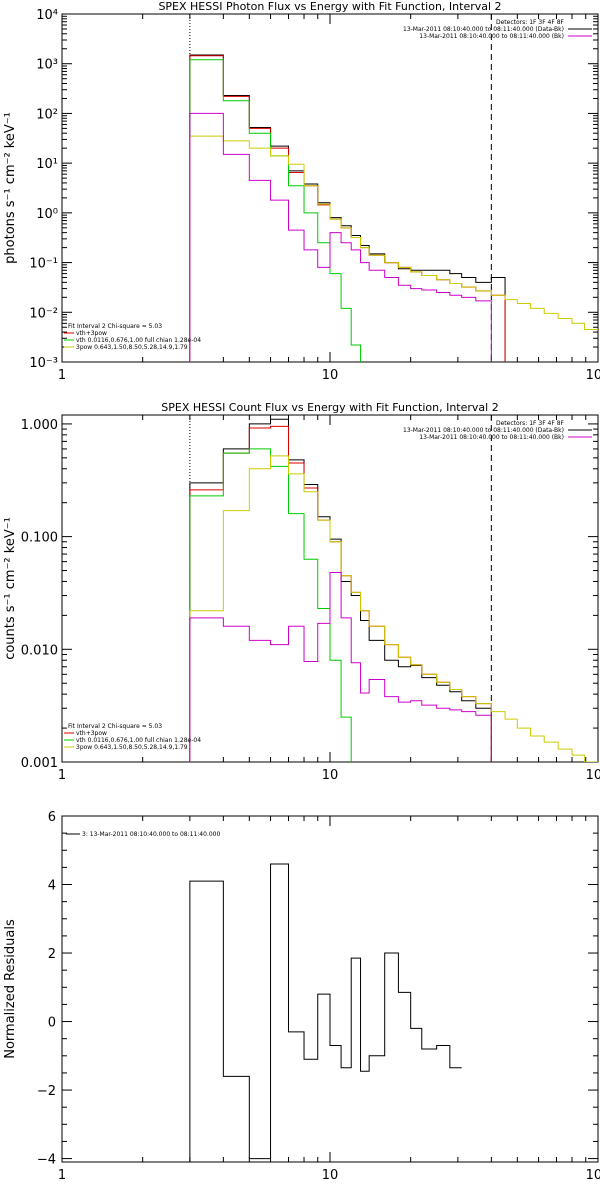 This screenshot has height=1204, width=600. I want to click on y-tick-label: 0.001, so click(39, 763).